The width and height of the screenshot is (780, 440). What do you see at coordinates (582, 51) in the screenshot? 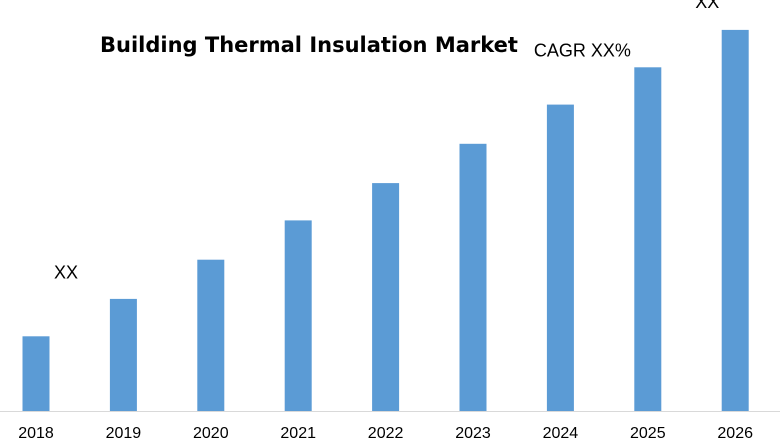
I see `annotation-2024: CAGR XX%` at bounding box center [582, 51].